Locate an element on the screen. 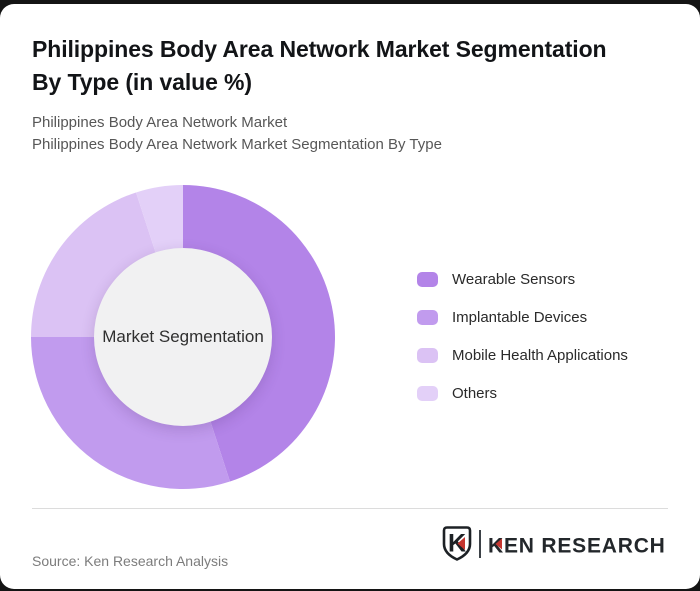 Image resolution: width=700 pixels, height=591 pixels. donut-center: Market Segmentation is located at coordinates (183, 337).